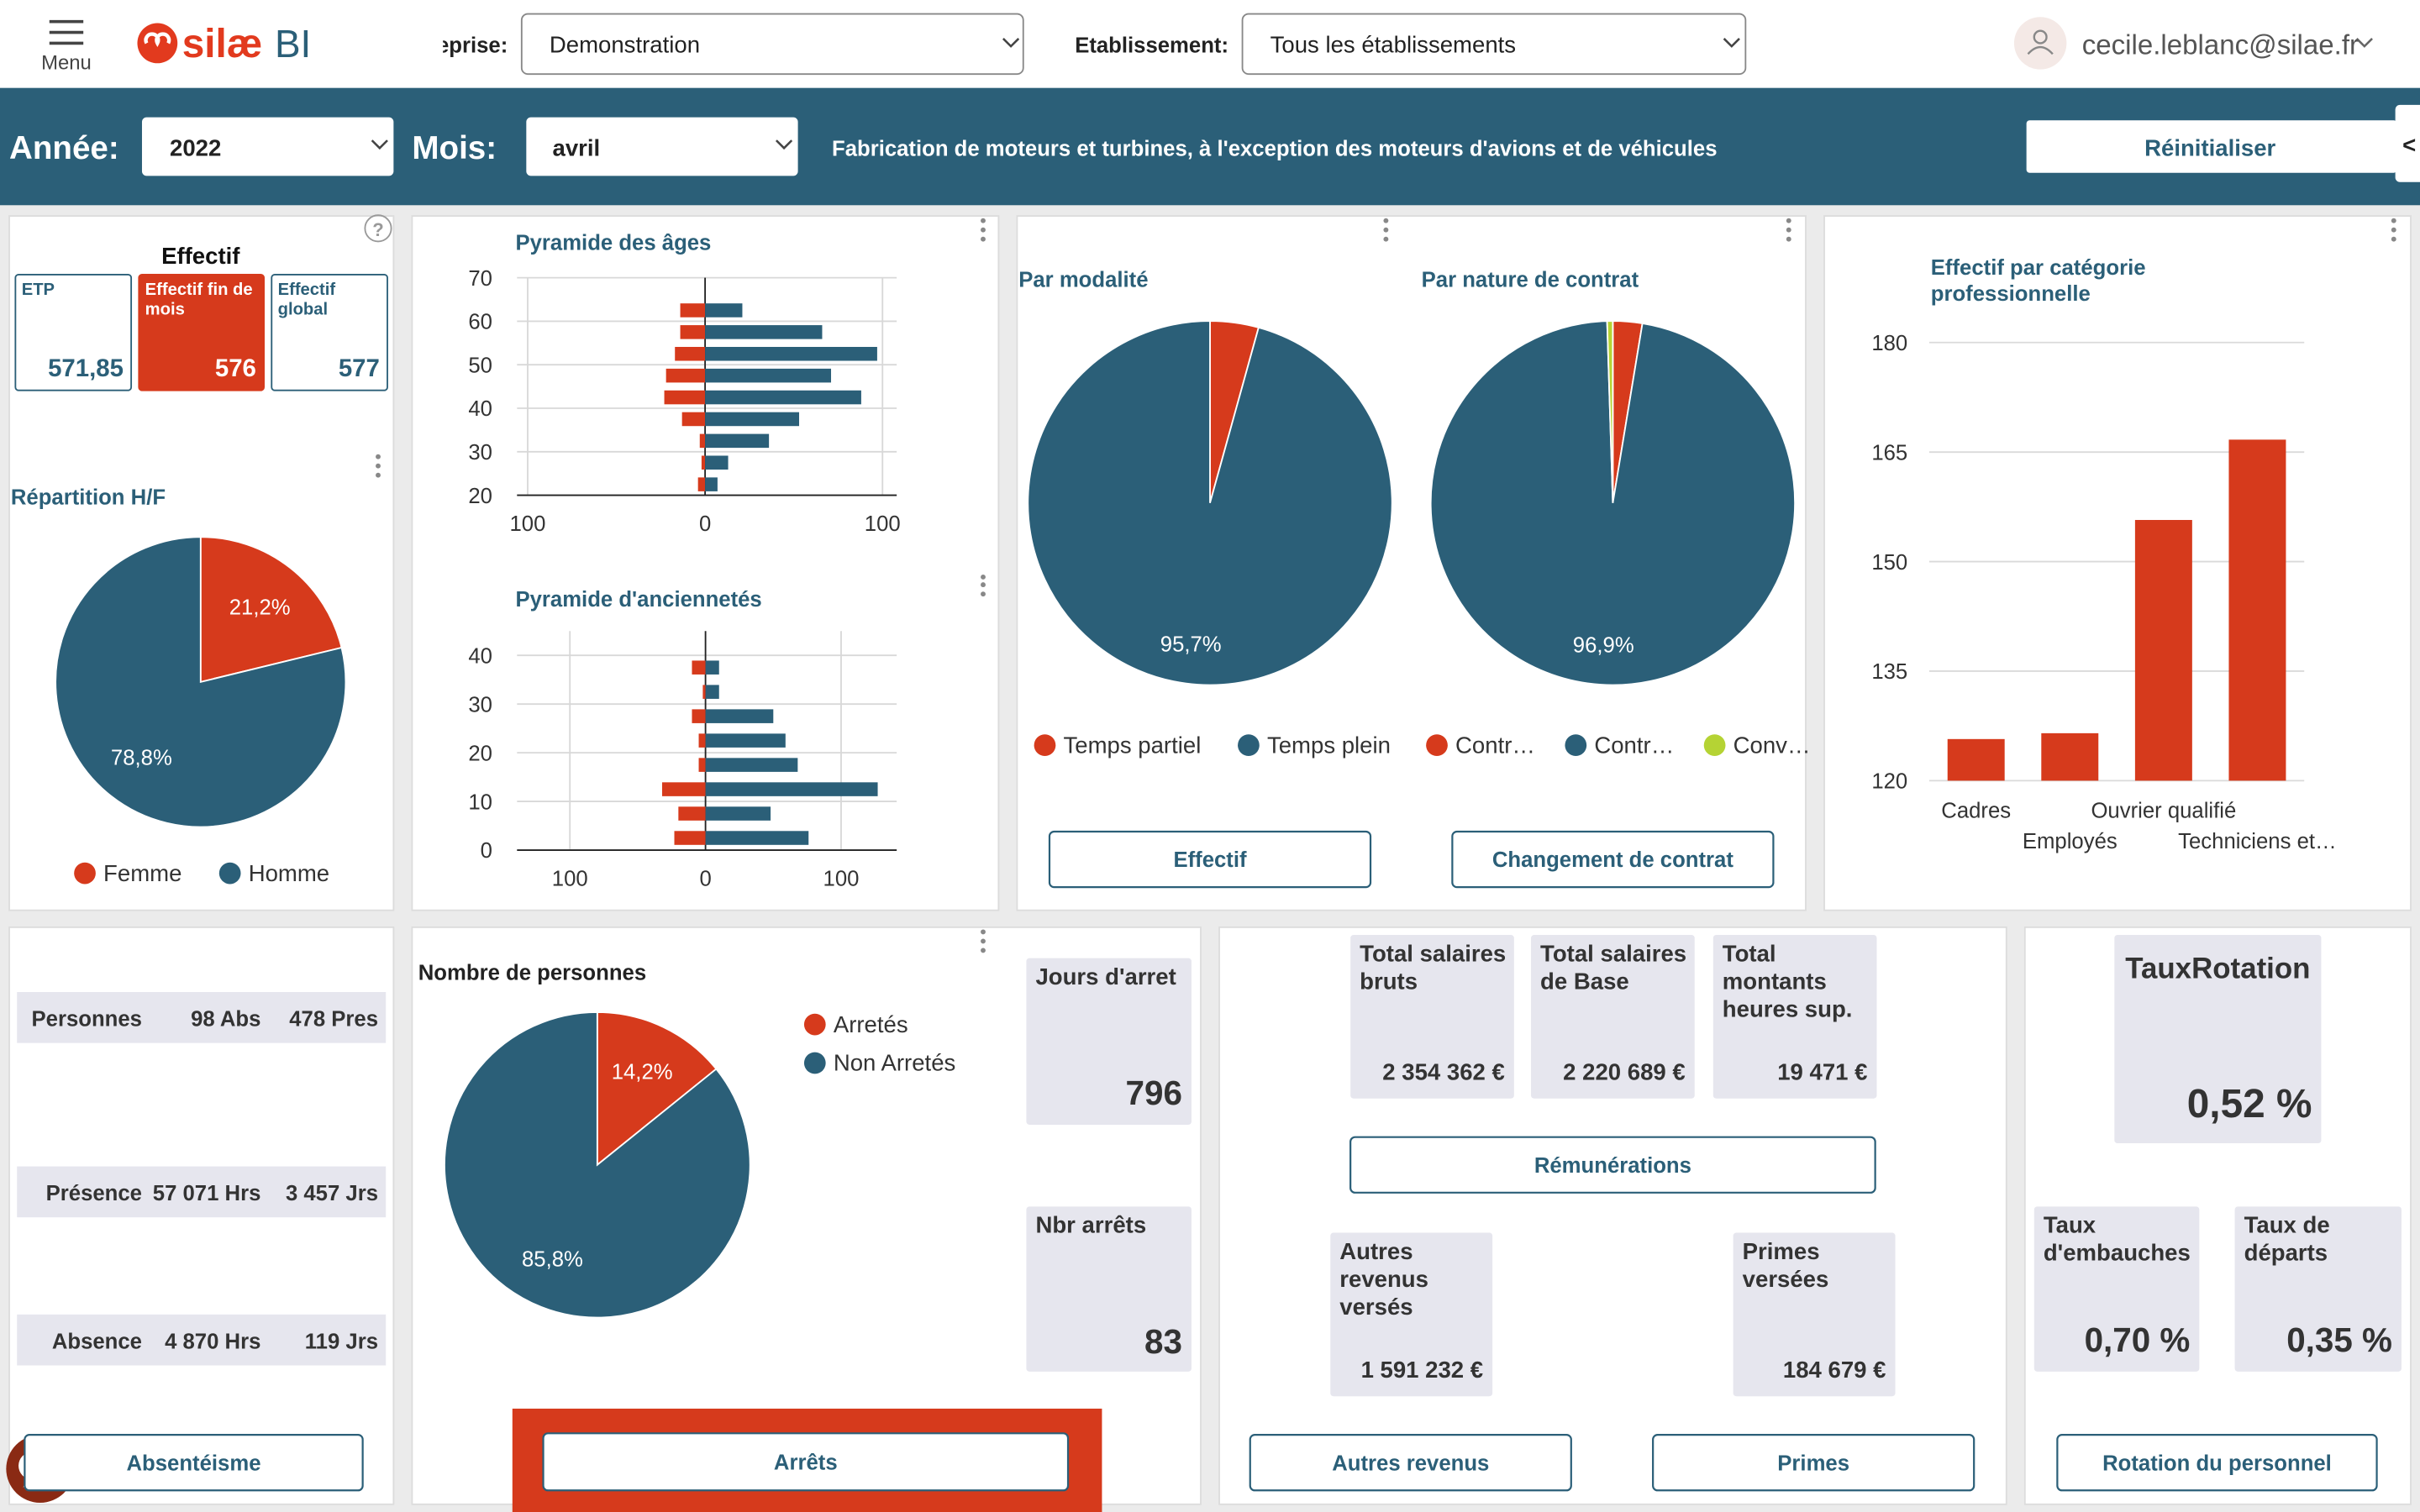  I want to click on company-label: Entreprise:, so click(451, 45).